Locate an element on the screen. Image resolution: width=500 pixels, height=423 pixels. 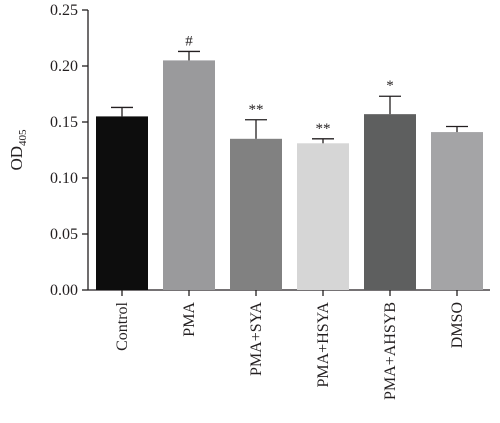
y-tick-label: 0.10 is located at coordinates (64, 178).